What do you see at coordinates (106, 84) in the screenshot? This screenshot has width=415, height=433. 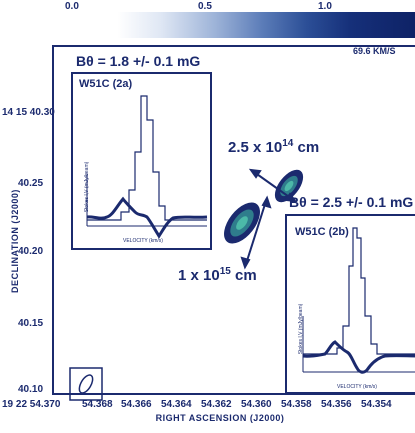 I see `inset-2a-title: W51C (2a)` at bounding box center [106, 84].